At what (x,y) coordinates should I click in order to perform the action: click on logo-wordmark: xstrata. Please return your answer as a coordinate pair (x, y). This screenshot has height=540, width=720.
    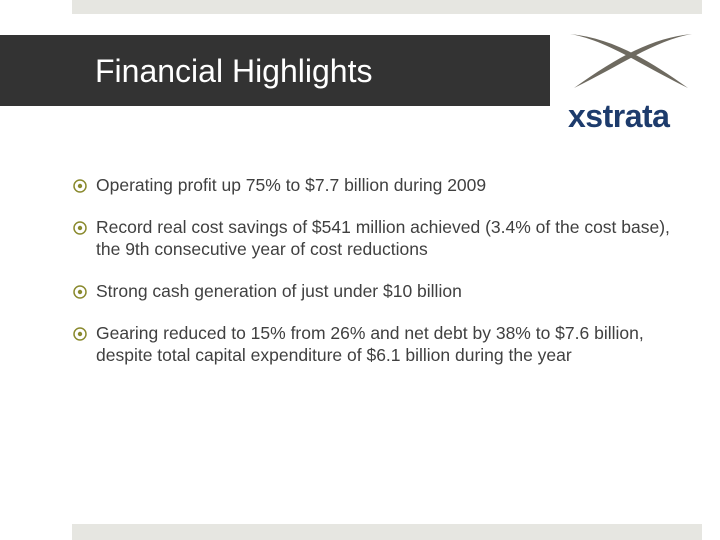
    Looking at the image, I should click on (619, 116).